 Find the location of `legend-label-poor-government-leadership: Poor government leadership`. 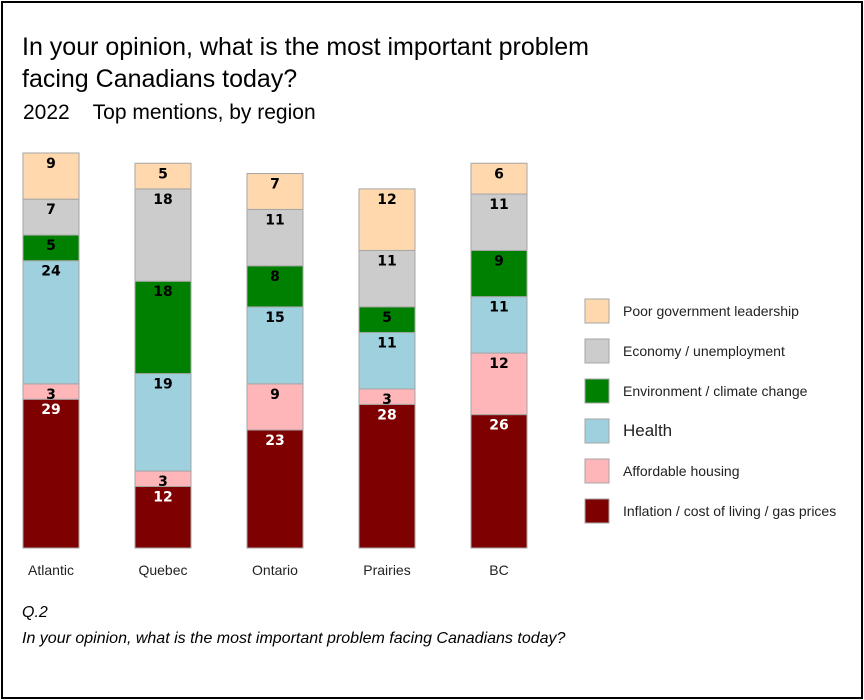

legend-label-poor-government-leadership: Poor government leadership is located at coordinates (711, 311).